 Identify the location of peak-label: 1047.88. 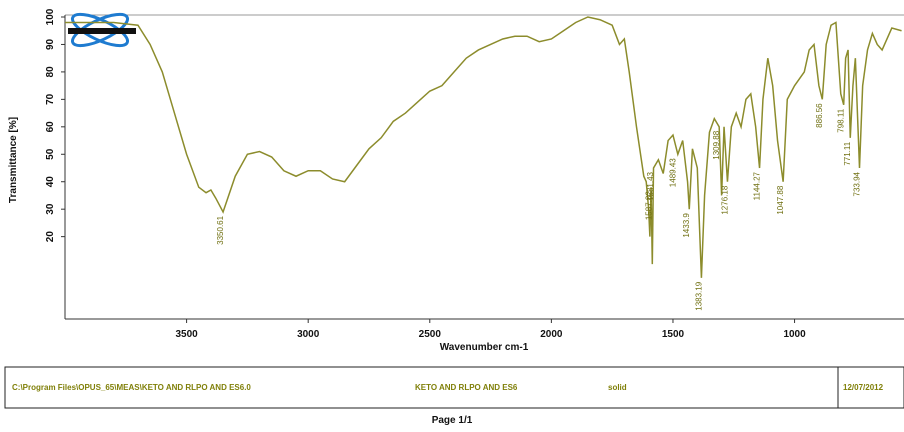
(780, 199).